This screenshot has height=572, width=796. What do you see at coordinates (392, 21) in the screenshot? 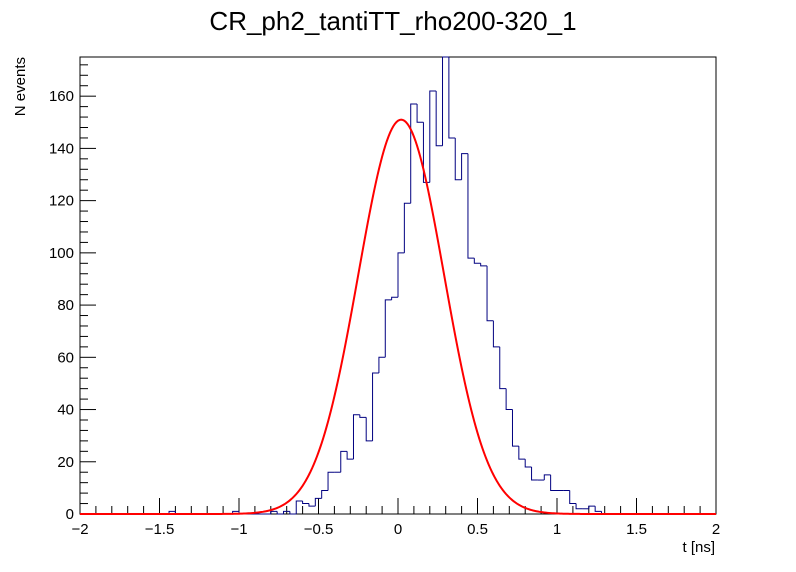
I see `chart-title: CR_ph2_tantiTT_rho200-320_1` at bounding box center [392, 21].